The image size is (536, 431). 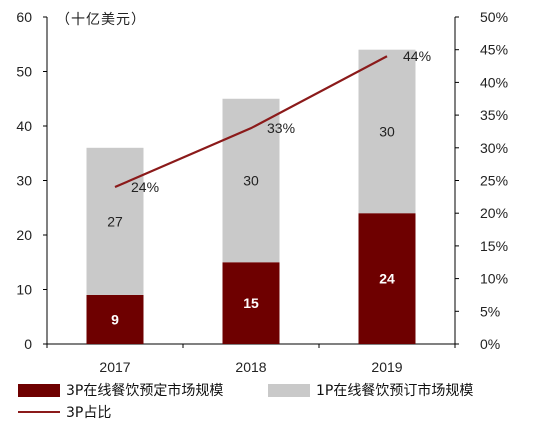 What do you see at coordinates (64, 412) in the screenshot?
I see `legend-item-share: 3P占比` at bounding box center [64, 412].